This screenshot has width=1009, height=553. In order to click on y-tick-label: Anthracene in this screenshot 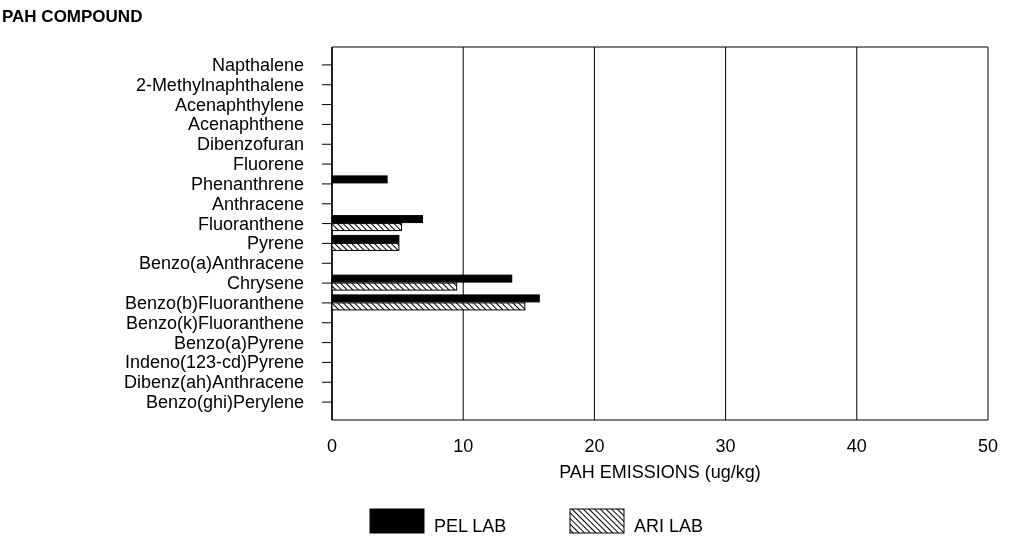, I will do `click(257, 203)`.